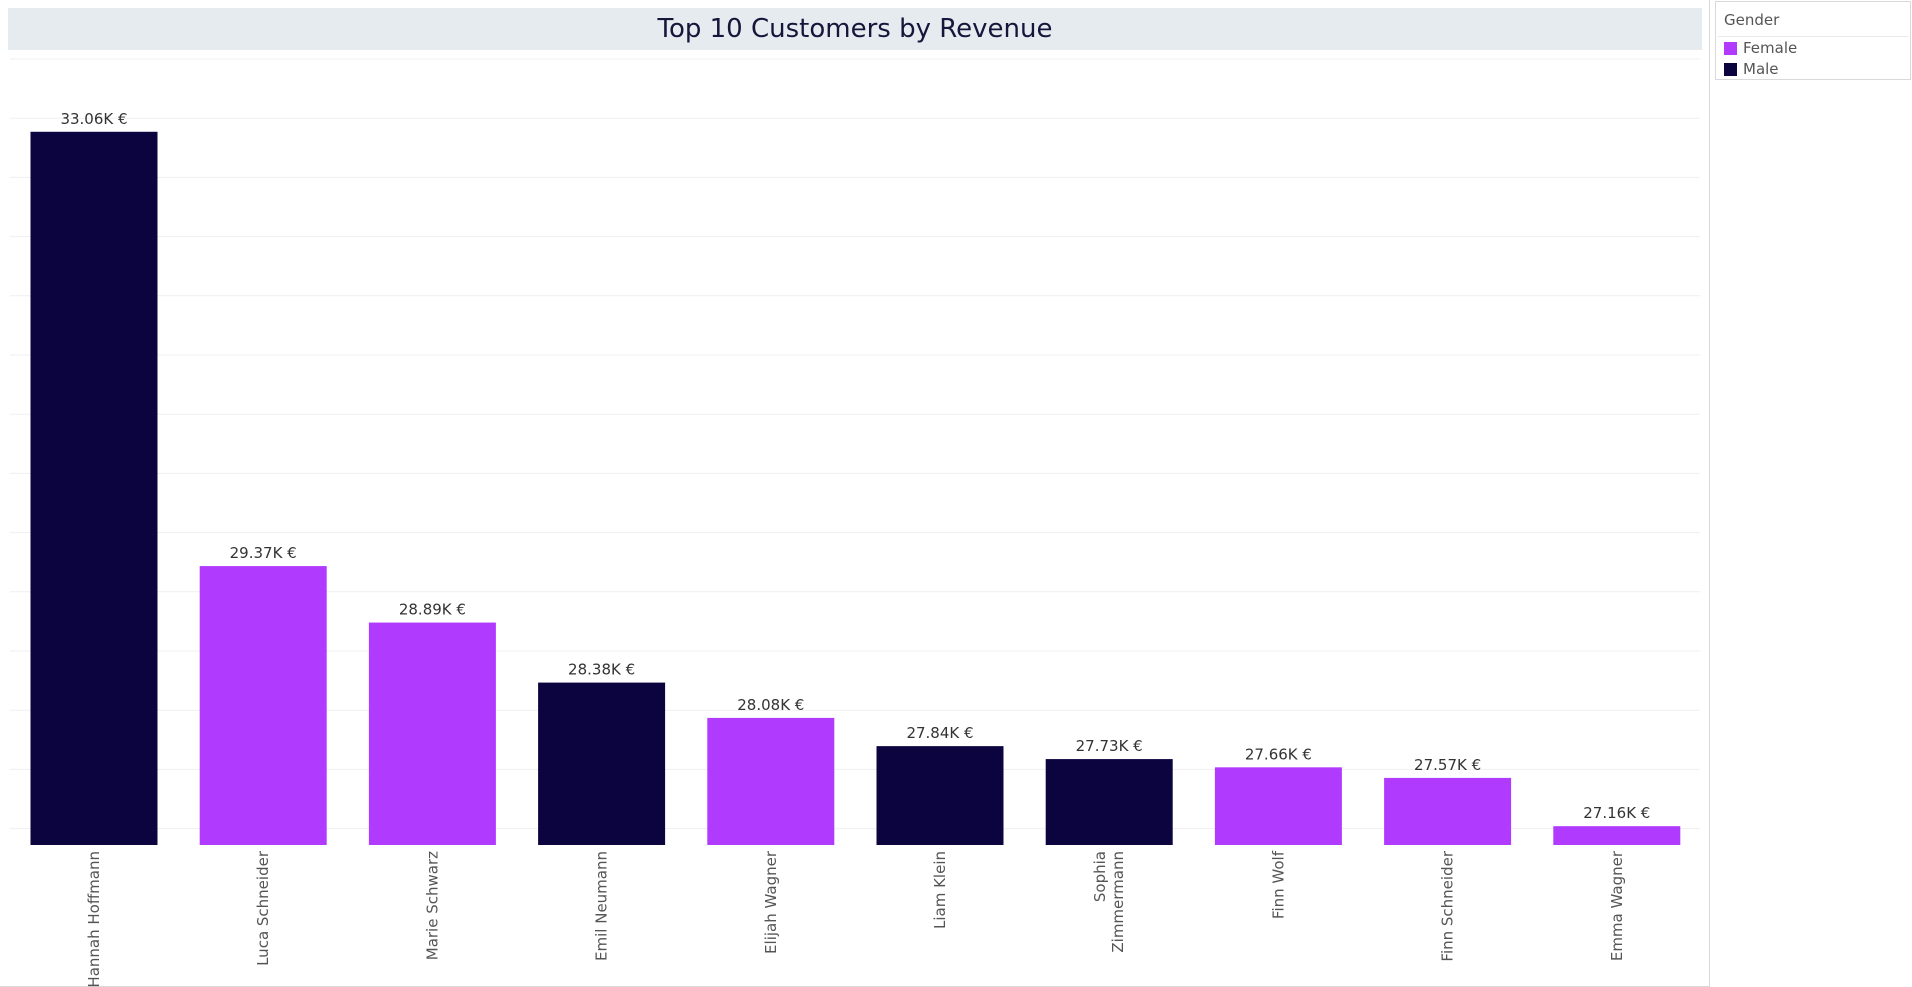 The width and height of the screenshot is (1912, 987). Describe the element at coordinates (263, 705) in the screenshot. I see `bar-luca-schneider` at that location.